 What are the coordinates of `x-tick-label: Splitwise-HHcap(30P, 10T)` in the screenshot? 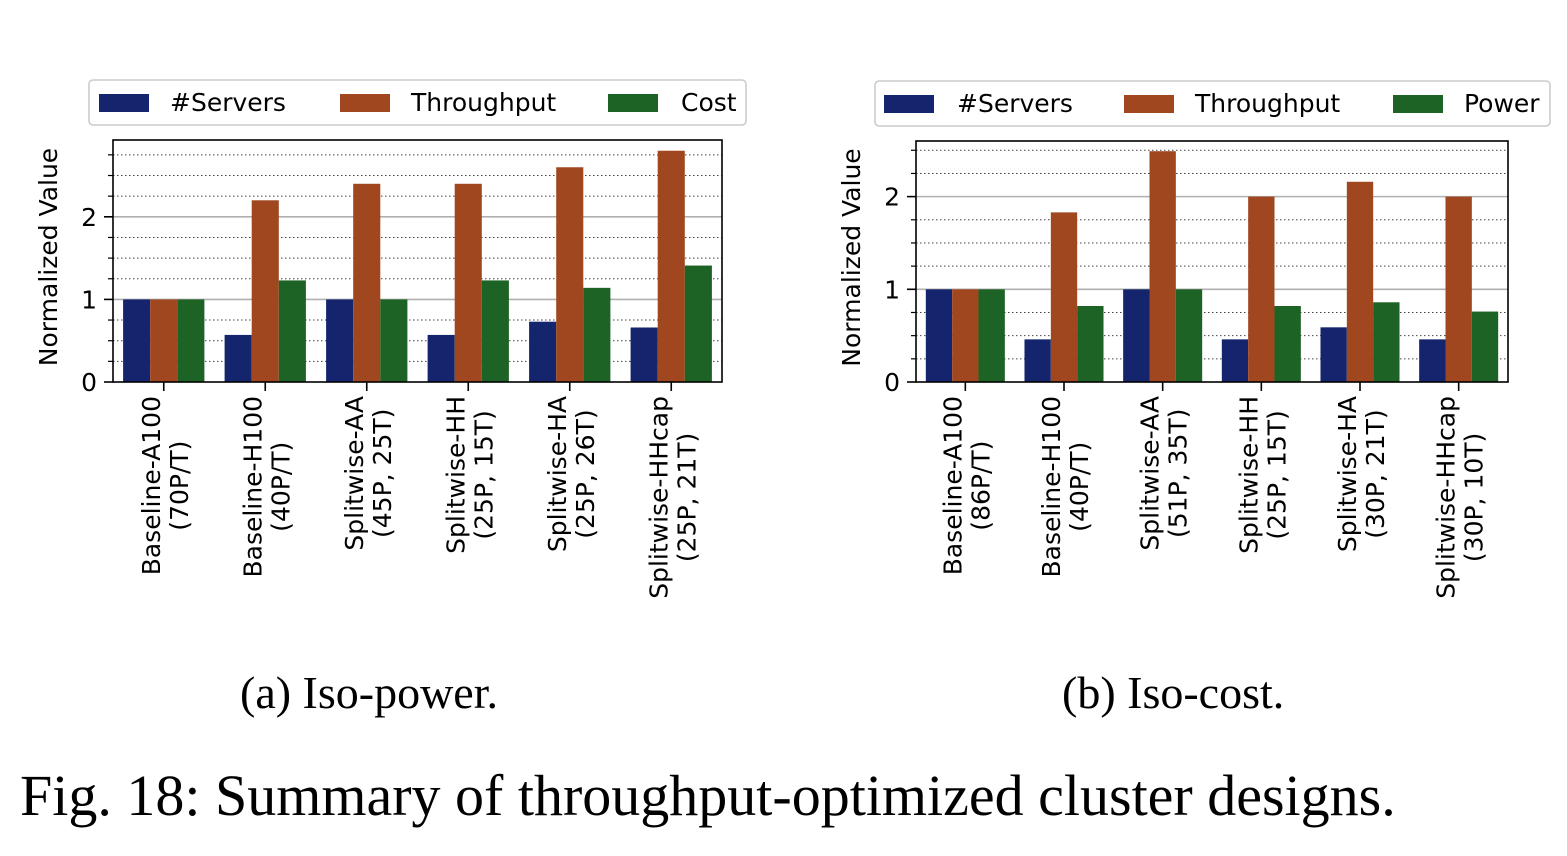 It's located at (1460, 497).